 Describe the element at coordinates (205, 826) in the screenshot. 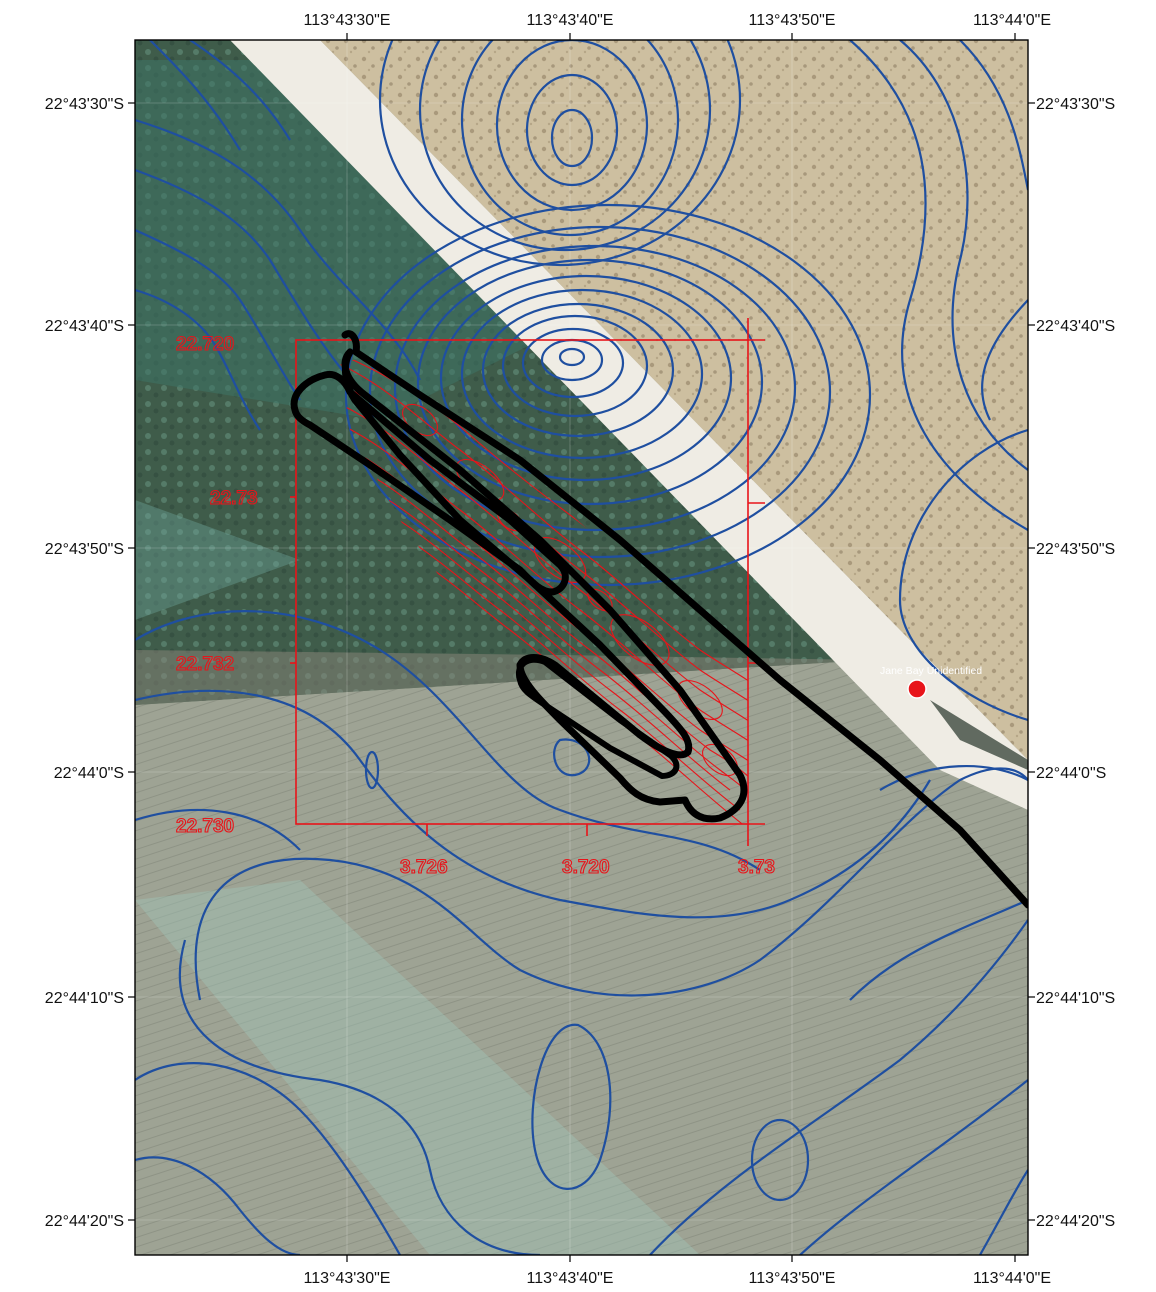

I see `inset-y-label: 22.730` at that location.